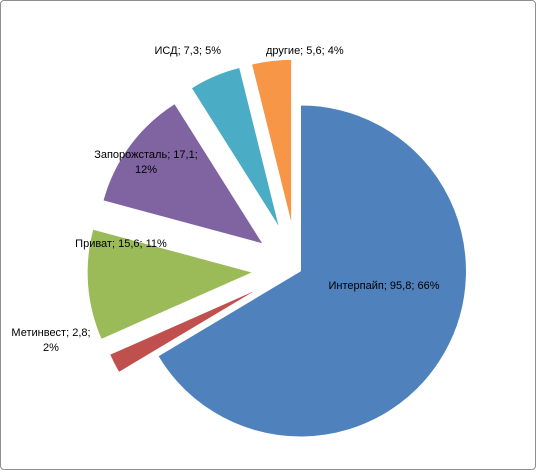 The image size is (536, 470). What do you see at coordinates (384, 286) in the screenshot?
I see `data-label: Интерпайп; 95,8; 66%` at bounding box center [384, 286].